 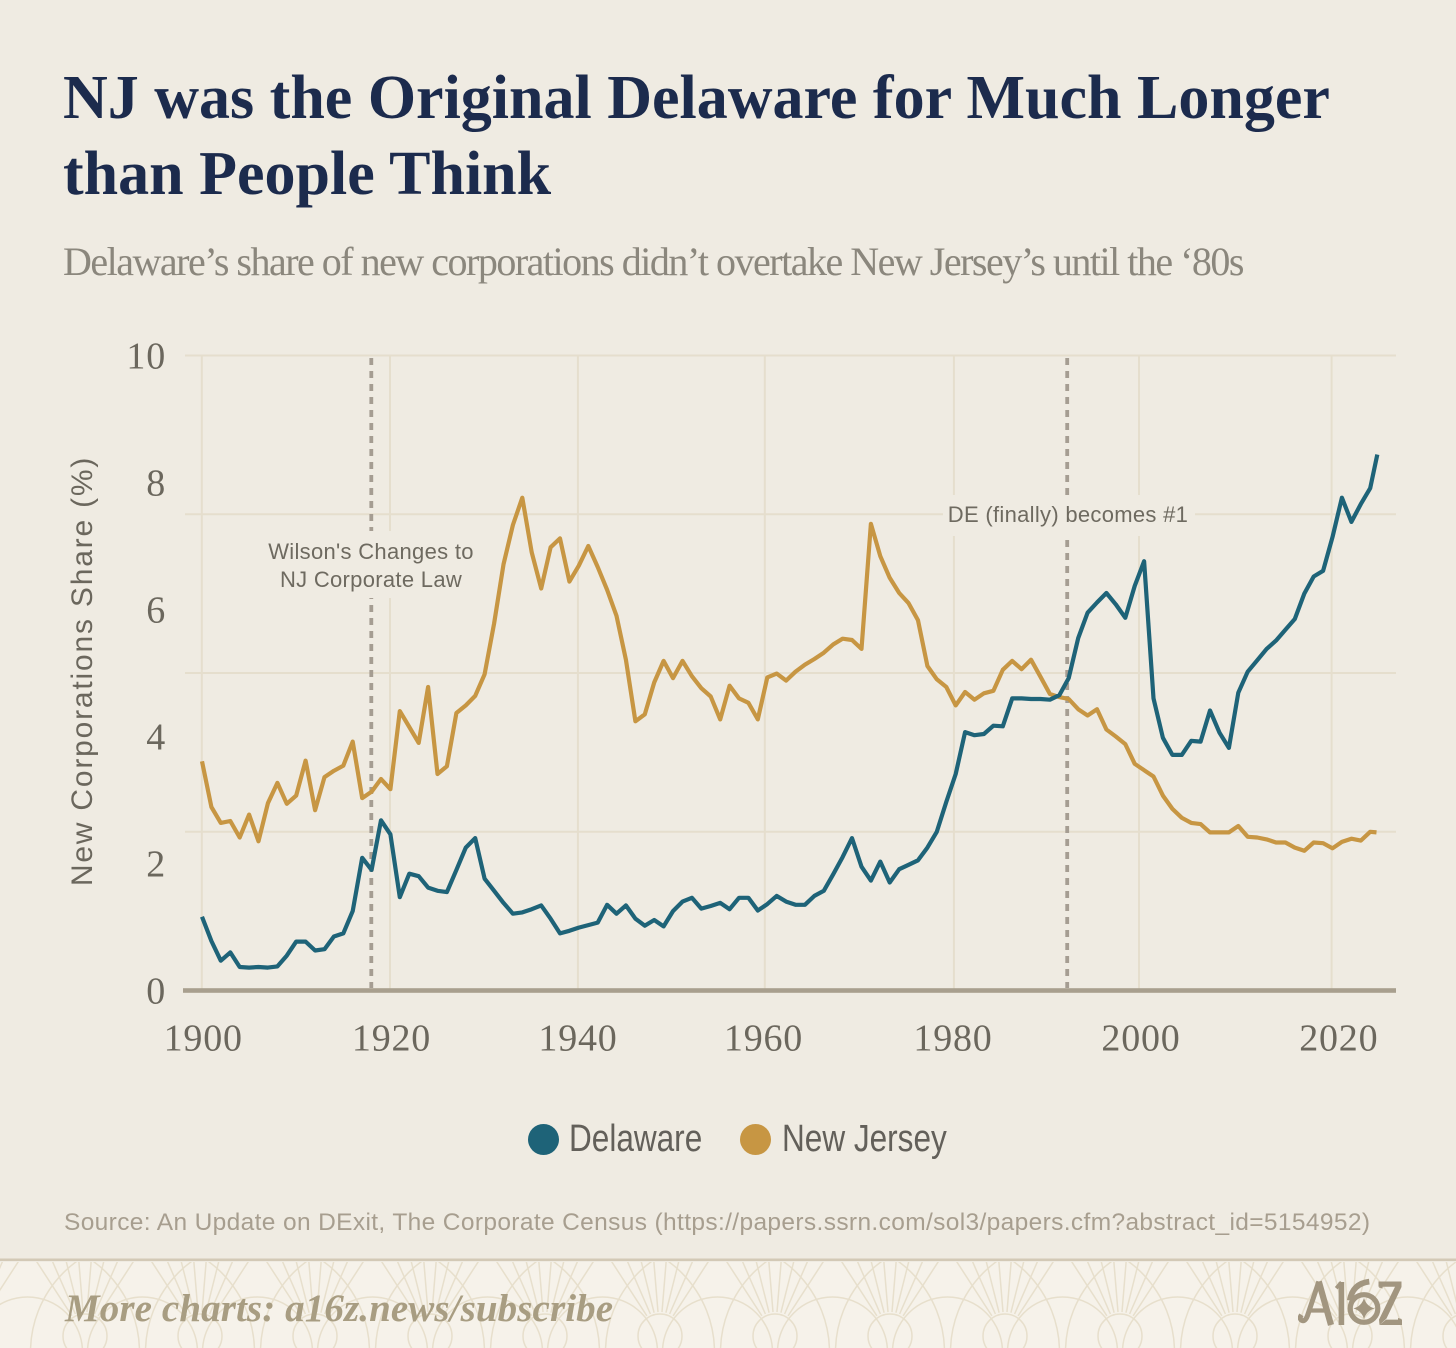 I want to click on svg-text: 10, so click(x=146, y=357).